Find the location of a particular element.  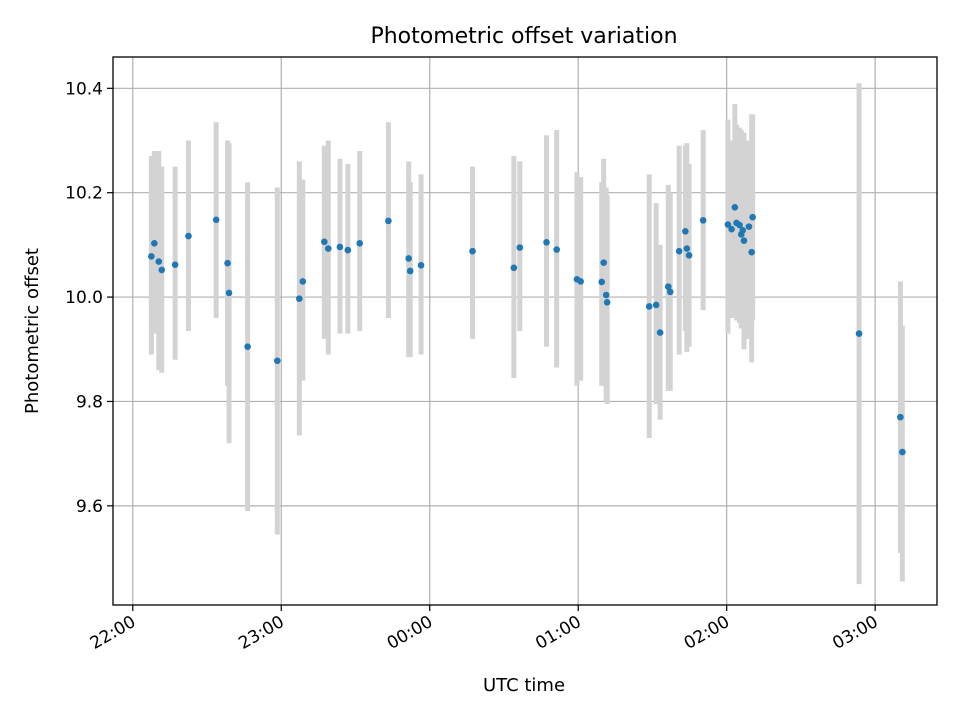

y-axis-ticks: 9.6 9.8 10.0 10.2 10.4 is located at coordinates (89, 298).